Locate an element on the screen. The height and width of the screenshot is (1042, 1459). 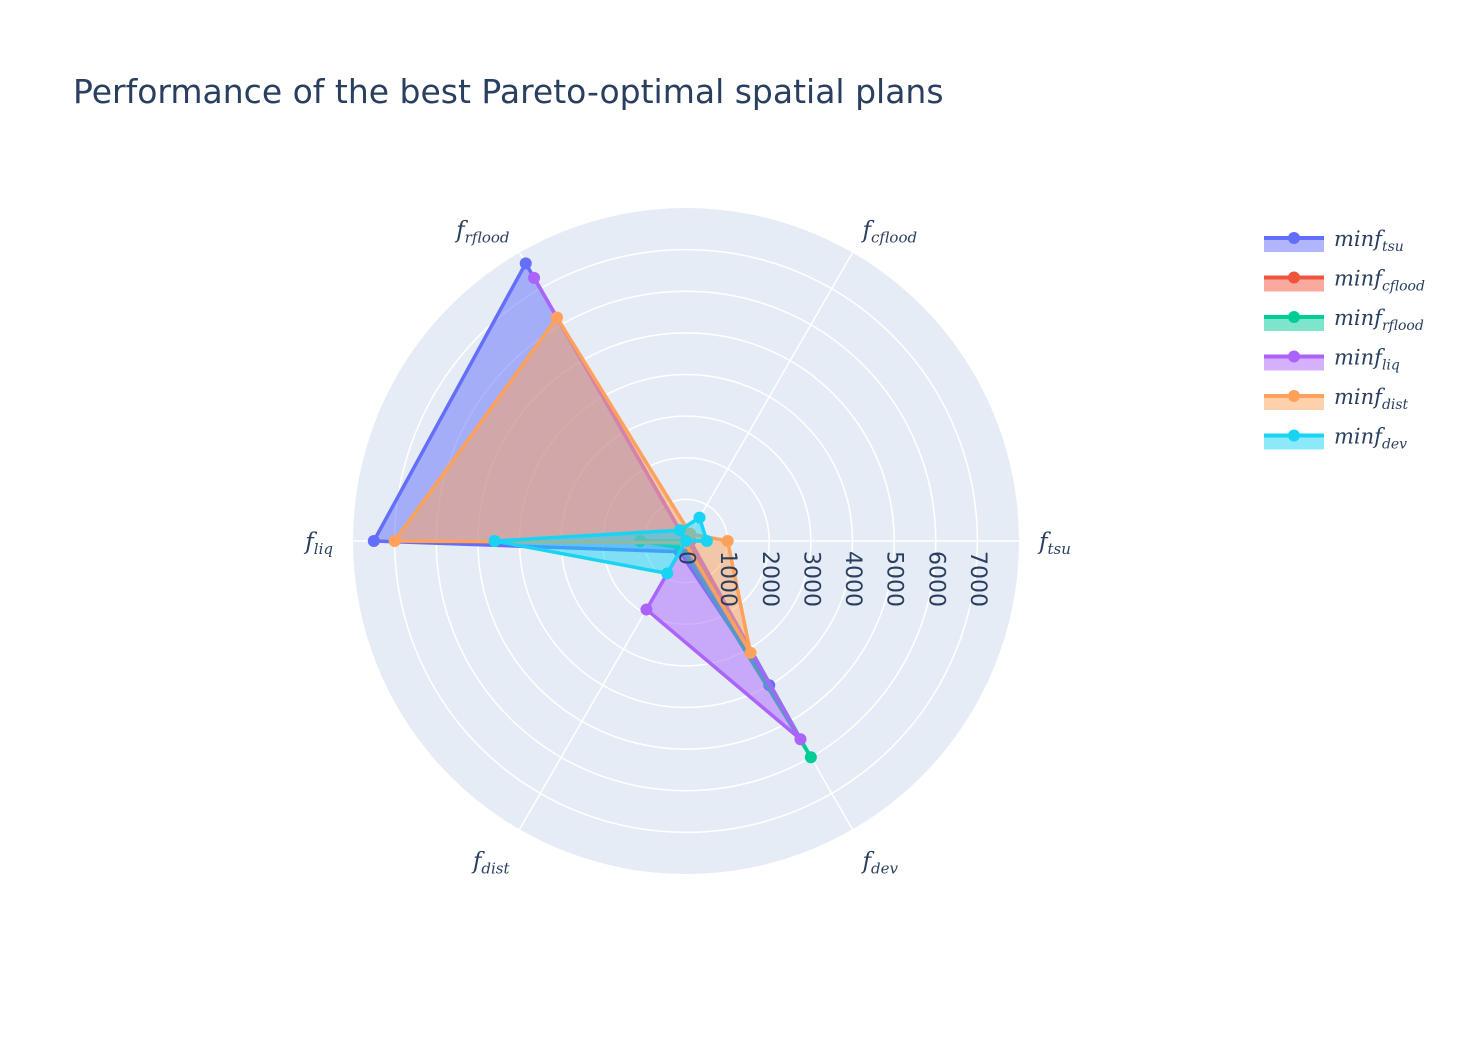
legend-item-dev: minfdev is located at coordinates (1335, 439).